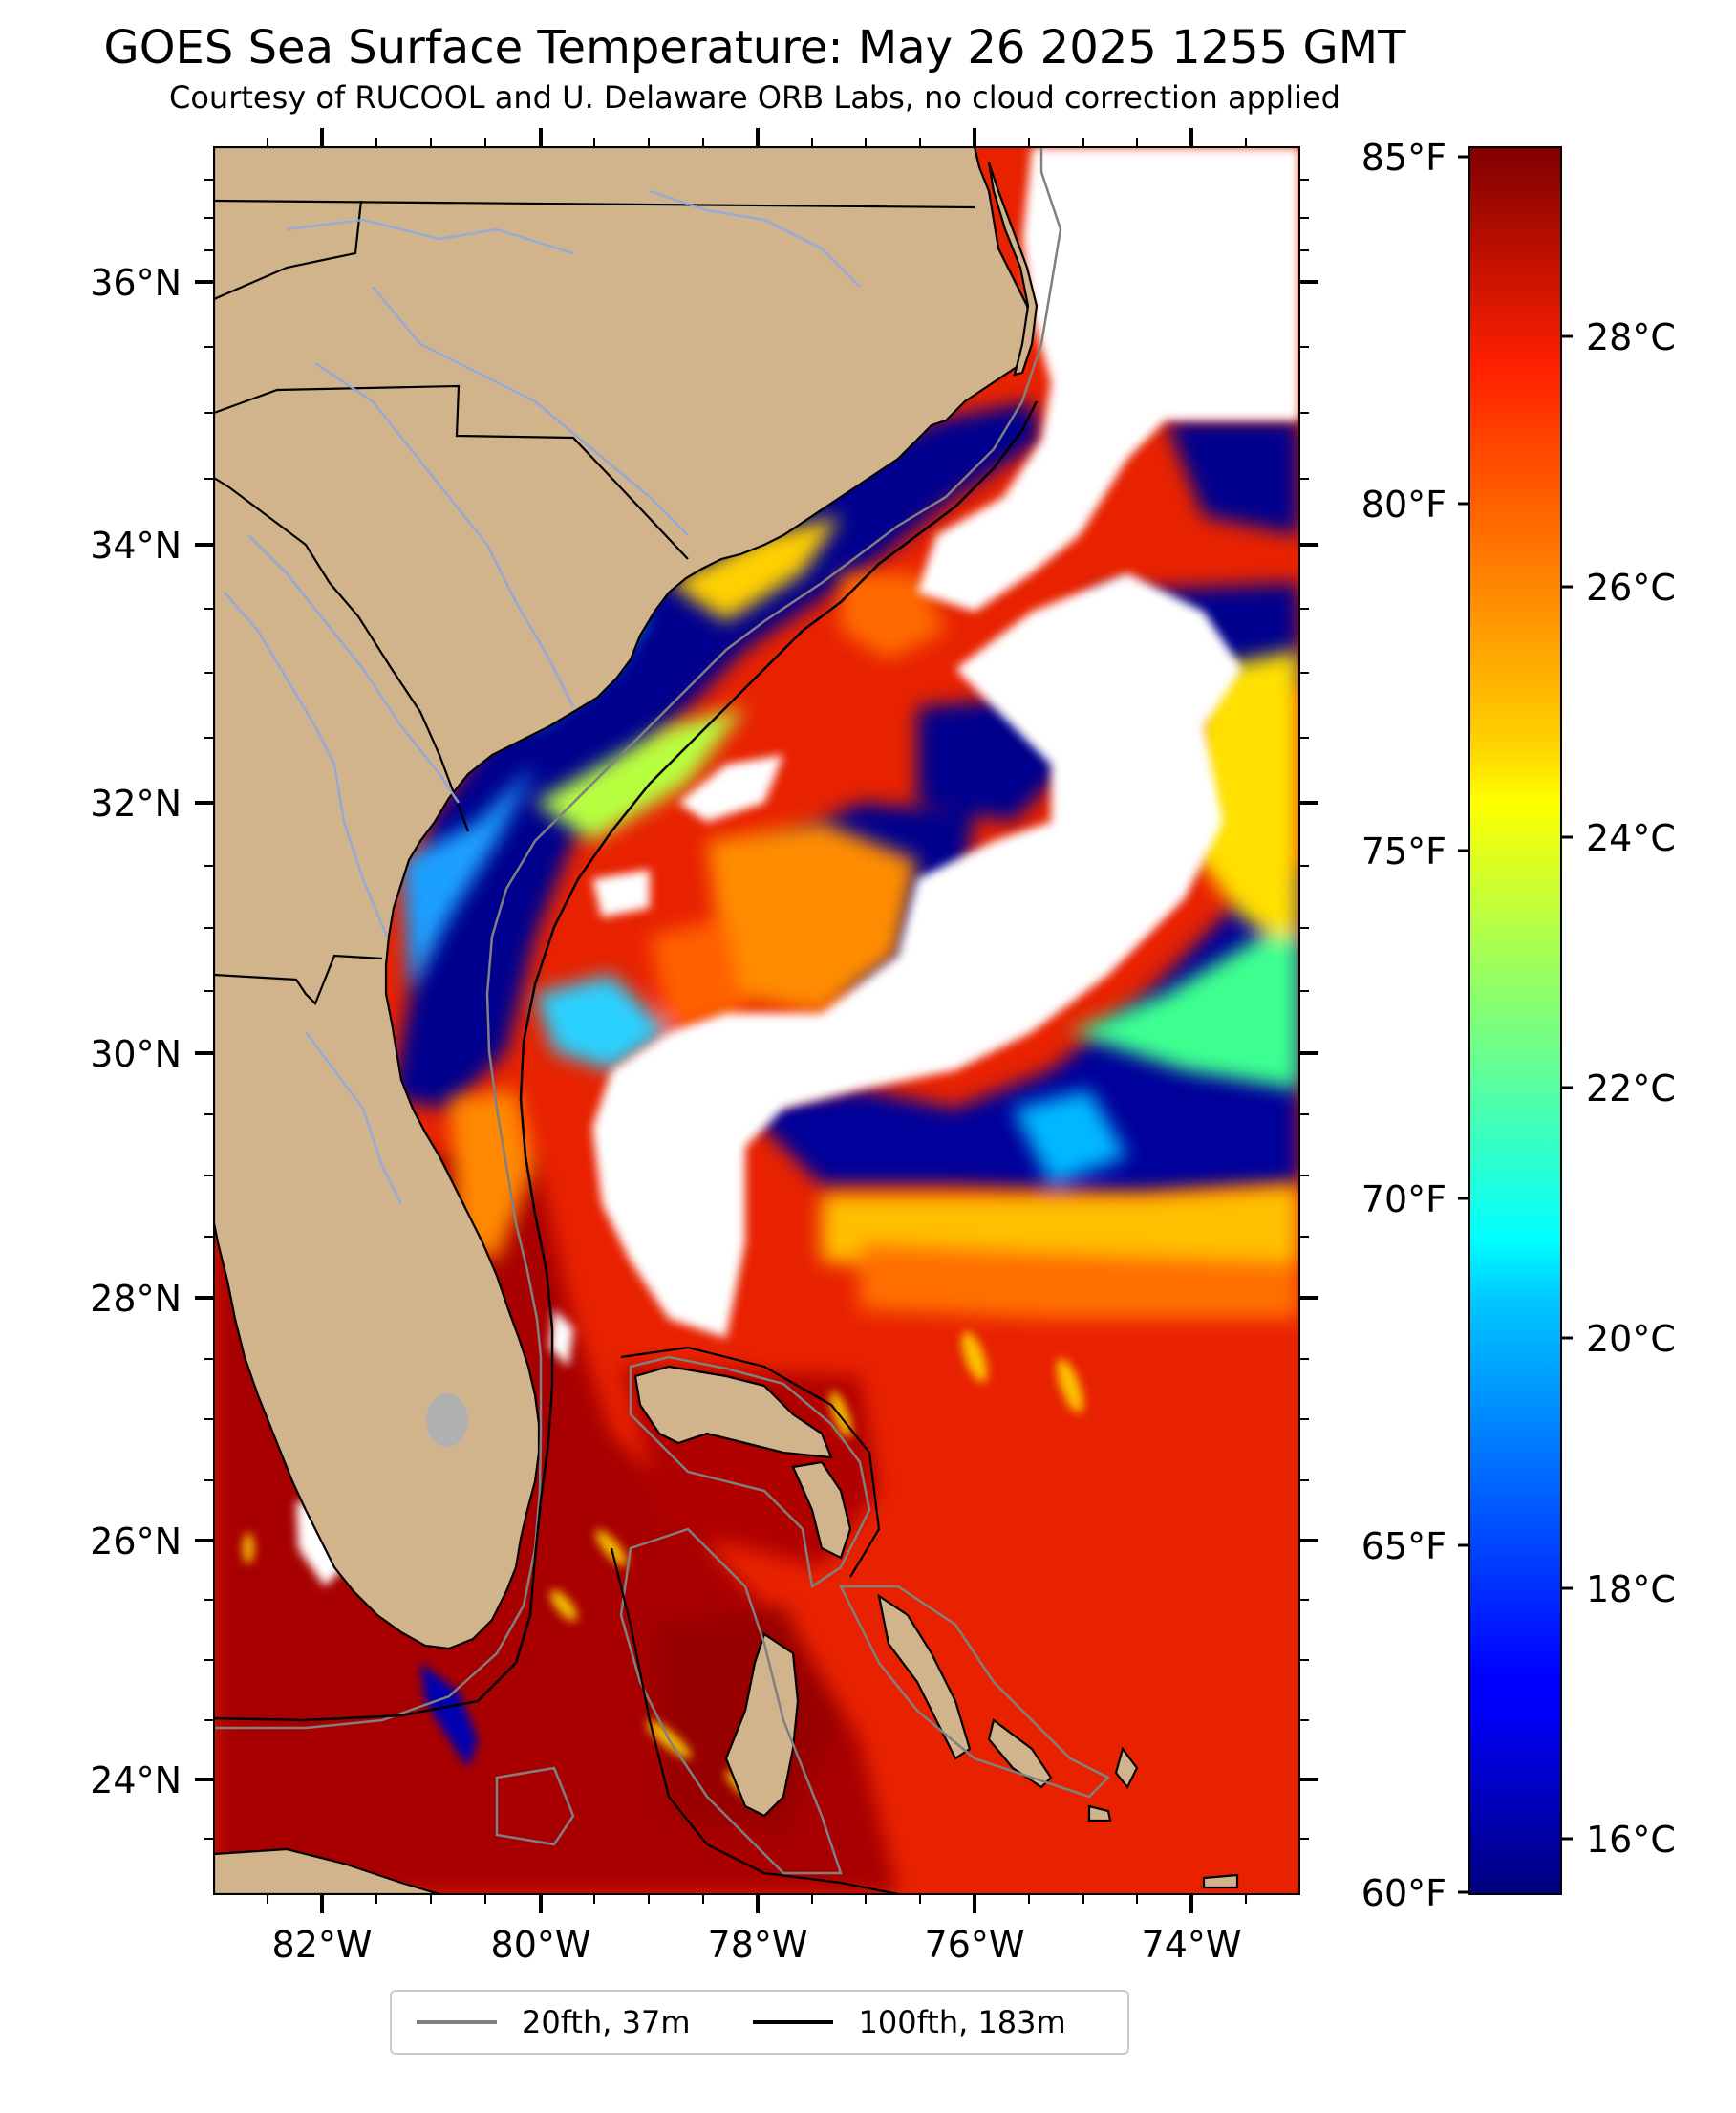 This screenshot has height=2113, width=1736. I want to click on fahrenheit-label: 70°F, so click(1404, 1199).